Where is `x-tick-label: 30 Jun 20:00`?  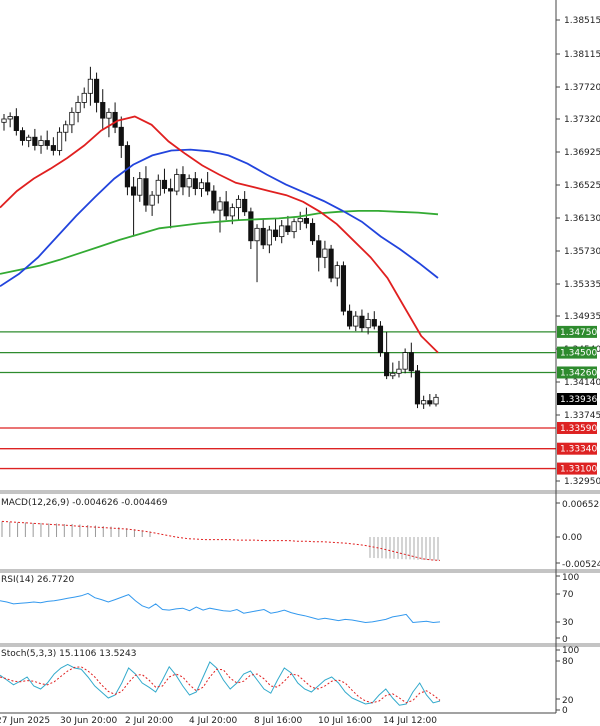
x-tick-label: 30 Jun 20:00 is located at coordinates (88, 721).